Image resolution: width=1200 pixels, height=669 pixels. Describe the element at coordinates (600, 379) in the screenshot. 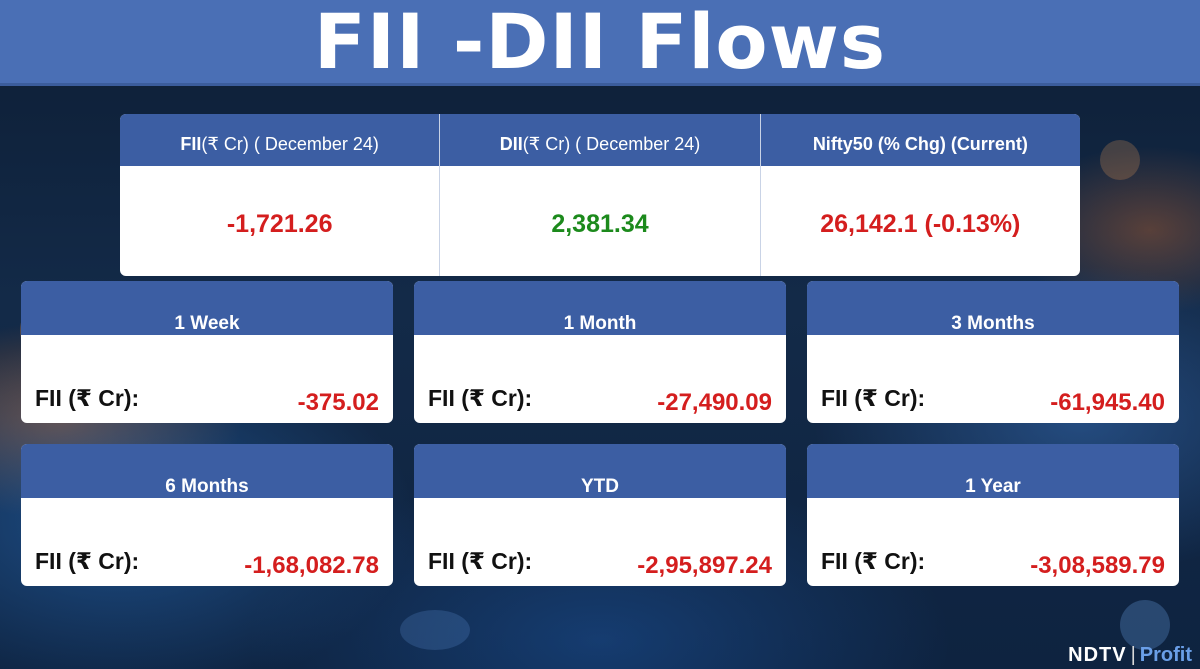

I see `card-body: FII (₹ Cr): -27,490.09` at that location.